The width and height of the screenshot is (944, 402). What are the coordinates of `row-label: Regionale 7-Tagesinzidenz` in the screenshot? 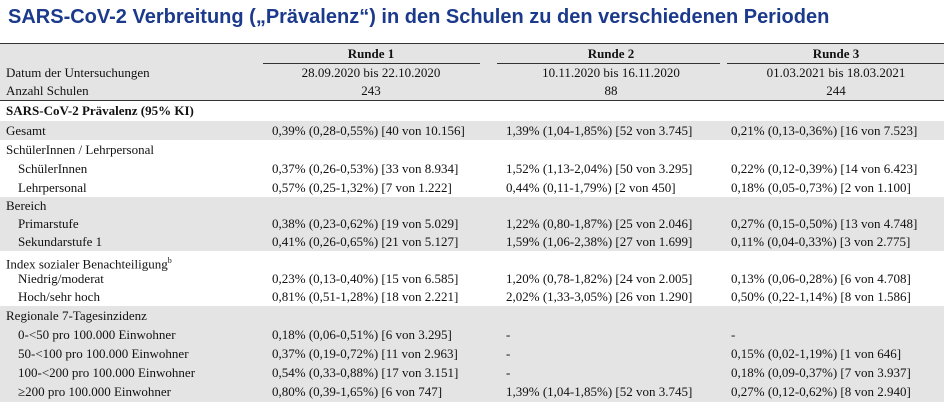 It's located at (76, 315).